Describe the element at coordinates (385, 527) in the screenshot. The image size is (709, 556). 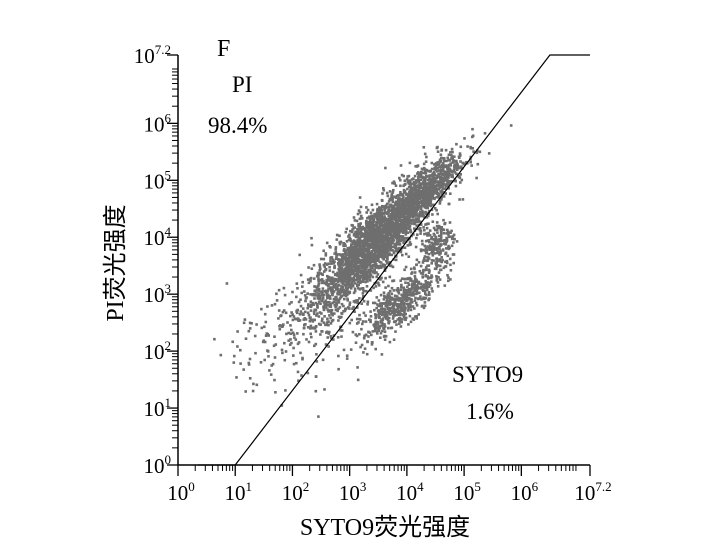
I see `x-axis-label: SYTO9荧光强度` at that location.